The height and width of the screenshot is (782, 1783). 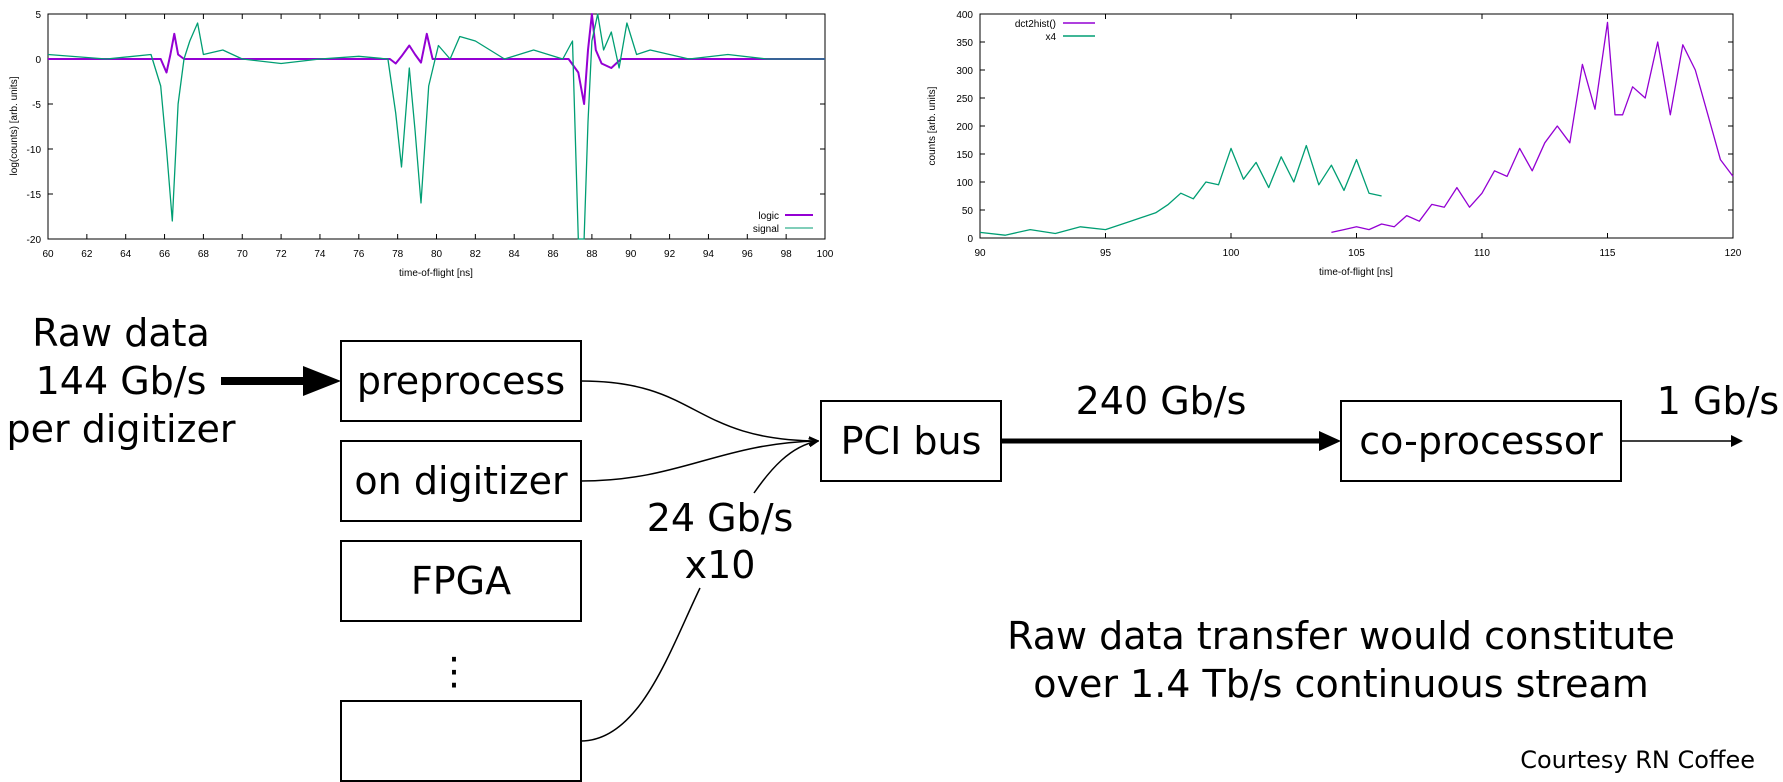 What do you see at coordinates (787, 254) in the screenshot?
I see `x-tick-label: 98` at bounding box center [787, 254].